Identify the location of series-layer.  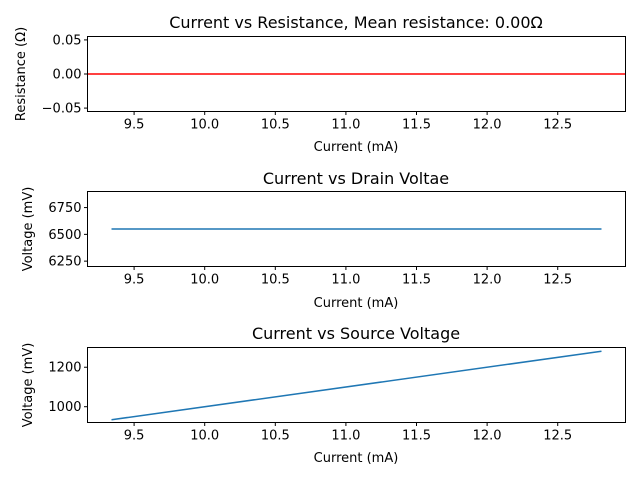
(356, 385).